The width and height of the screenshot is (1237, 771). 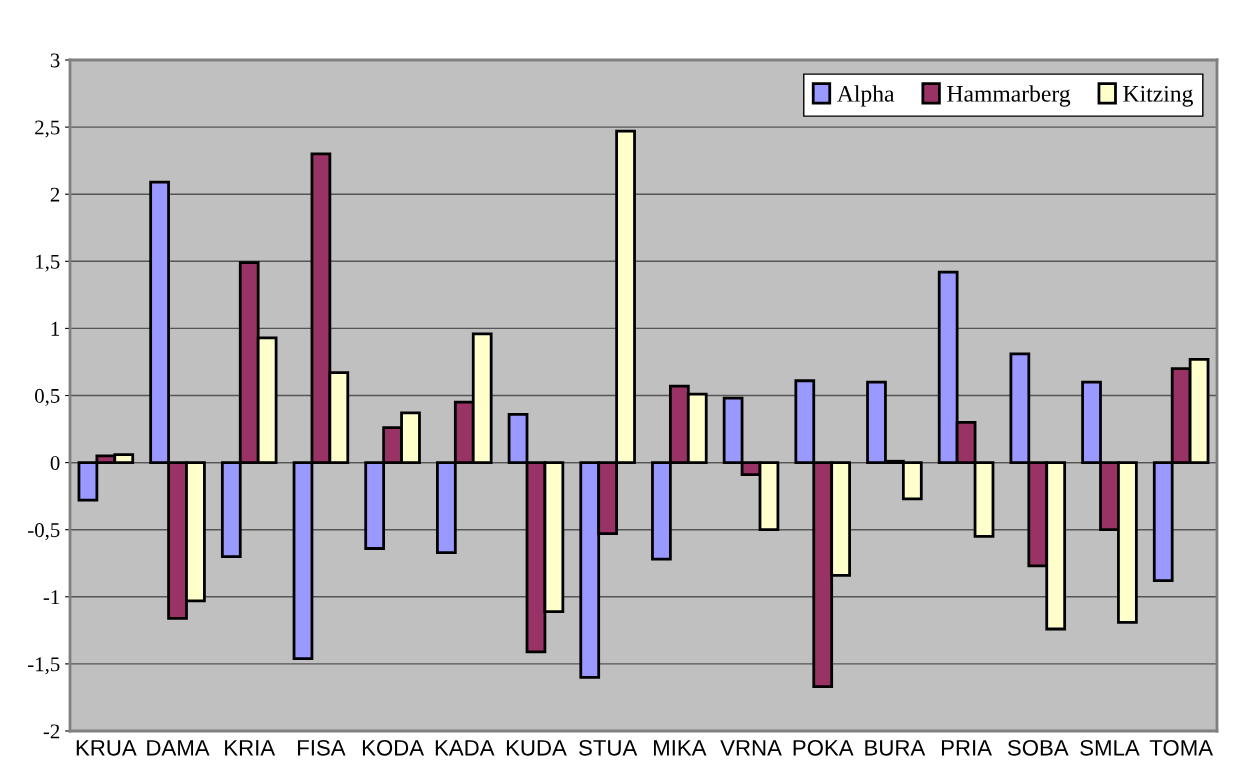 What do you see at coordinates (895, 748) in the screenshot?
I see `x-tick-label: BURA` at bounding box center [895, 748].